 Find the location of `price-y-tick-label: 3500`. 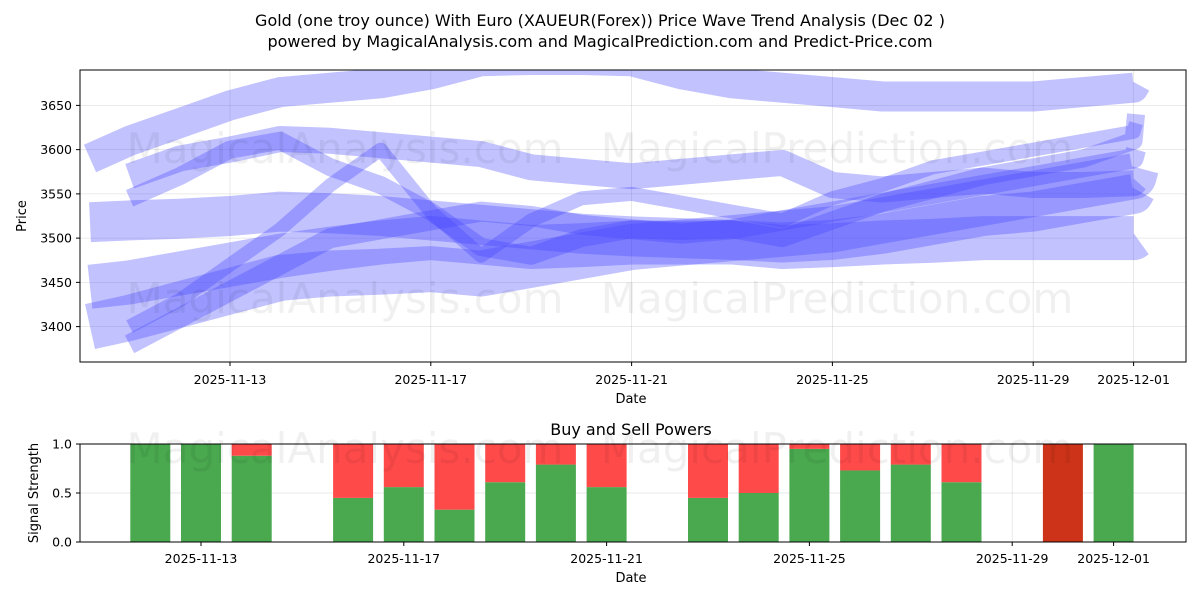

price-y-tick-label: 3500 is located at coordinates (56, 238).